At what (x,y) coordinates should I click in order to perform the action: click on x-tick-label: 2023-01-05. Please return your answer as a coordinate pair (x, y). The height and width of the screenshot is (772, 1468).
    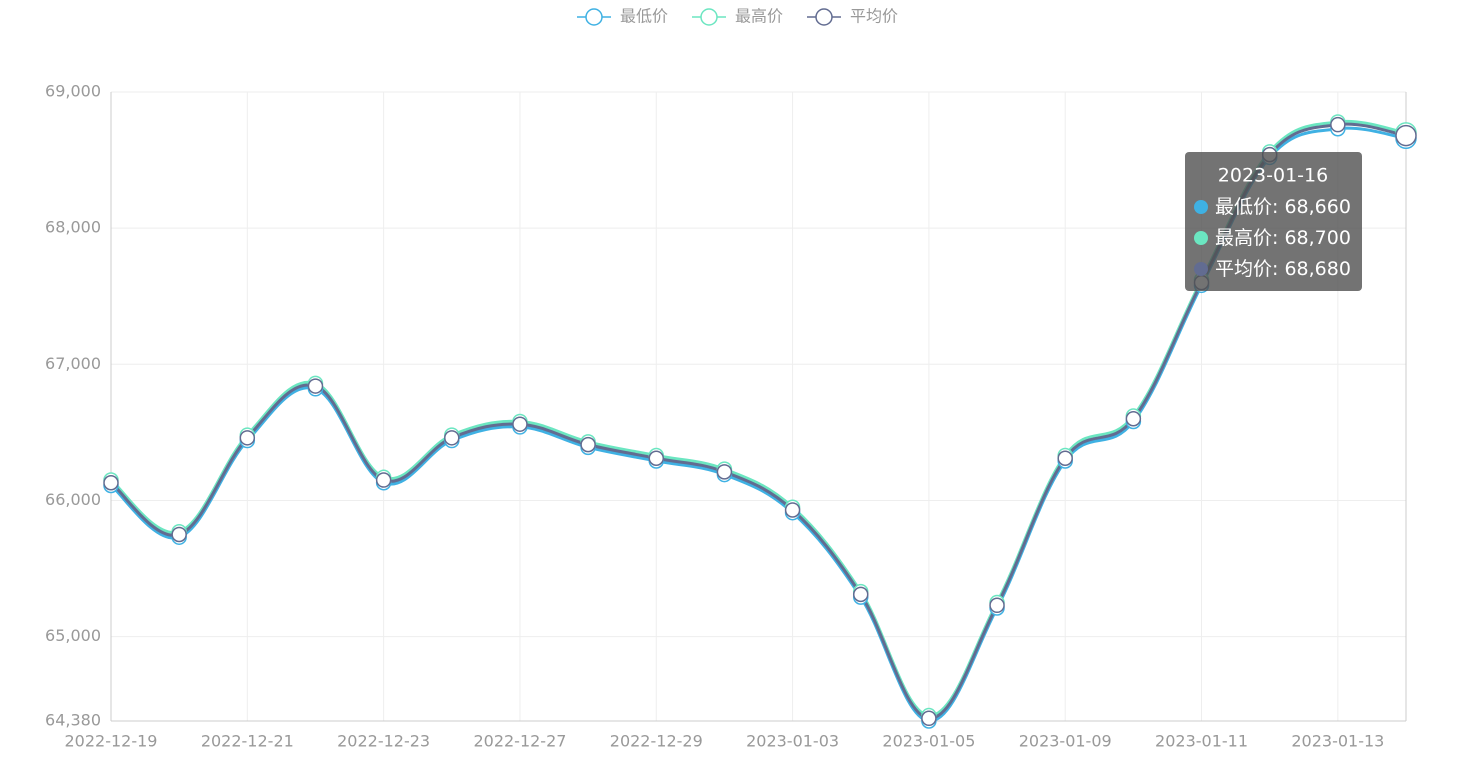
    Looking at the image, I should click on (928, 741).